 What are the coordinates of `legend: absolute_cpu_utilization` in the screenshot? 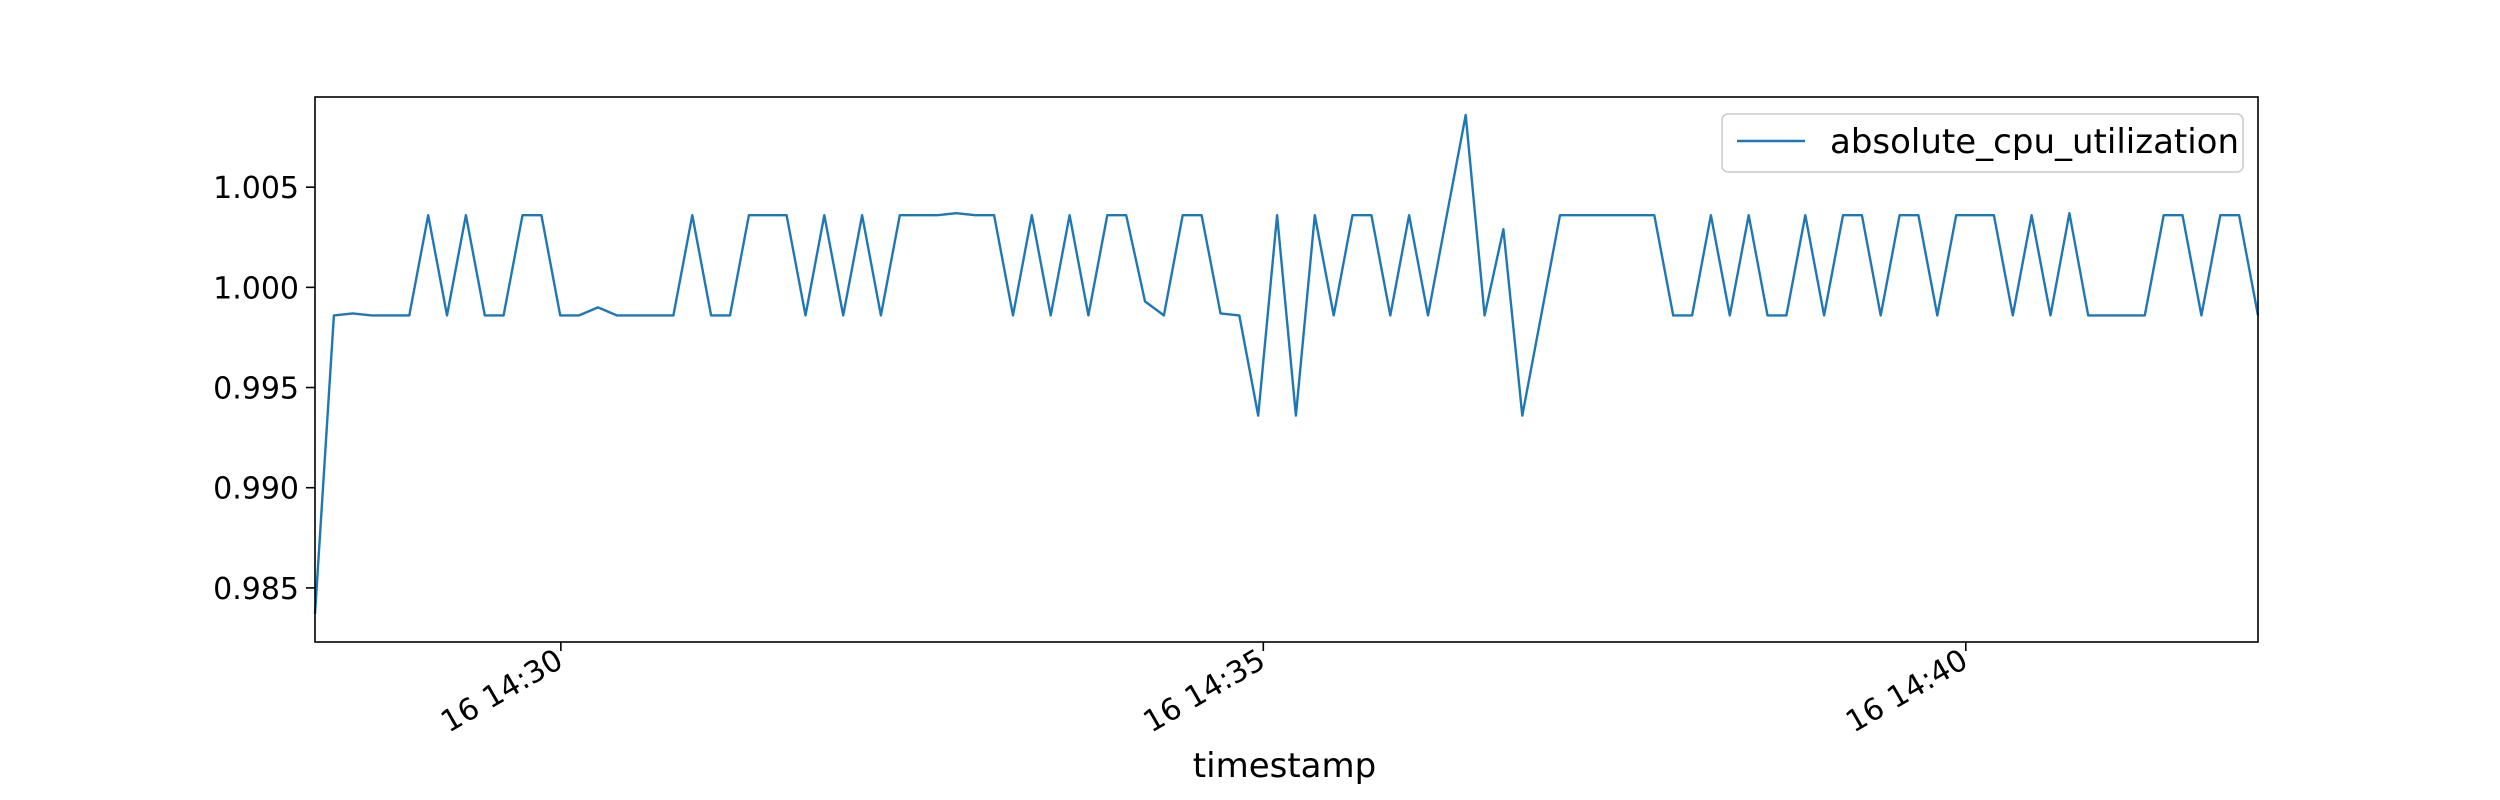 It's located at (1982, 143).